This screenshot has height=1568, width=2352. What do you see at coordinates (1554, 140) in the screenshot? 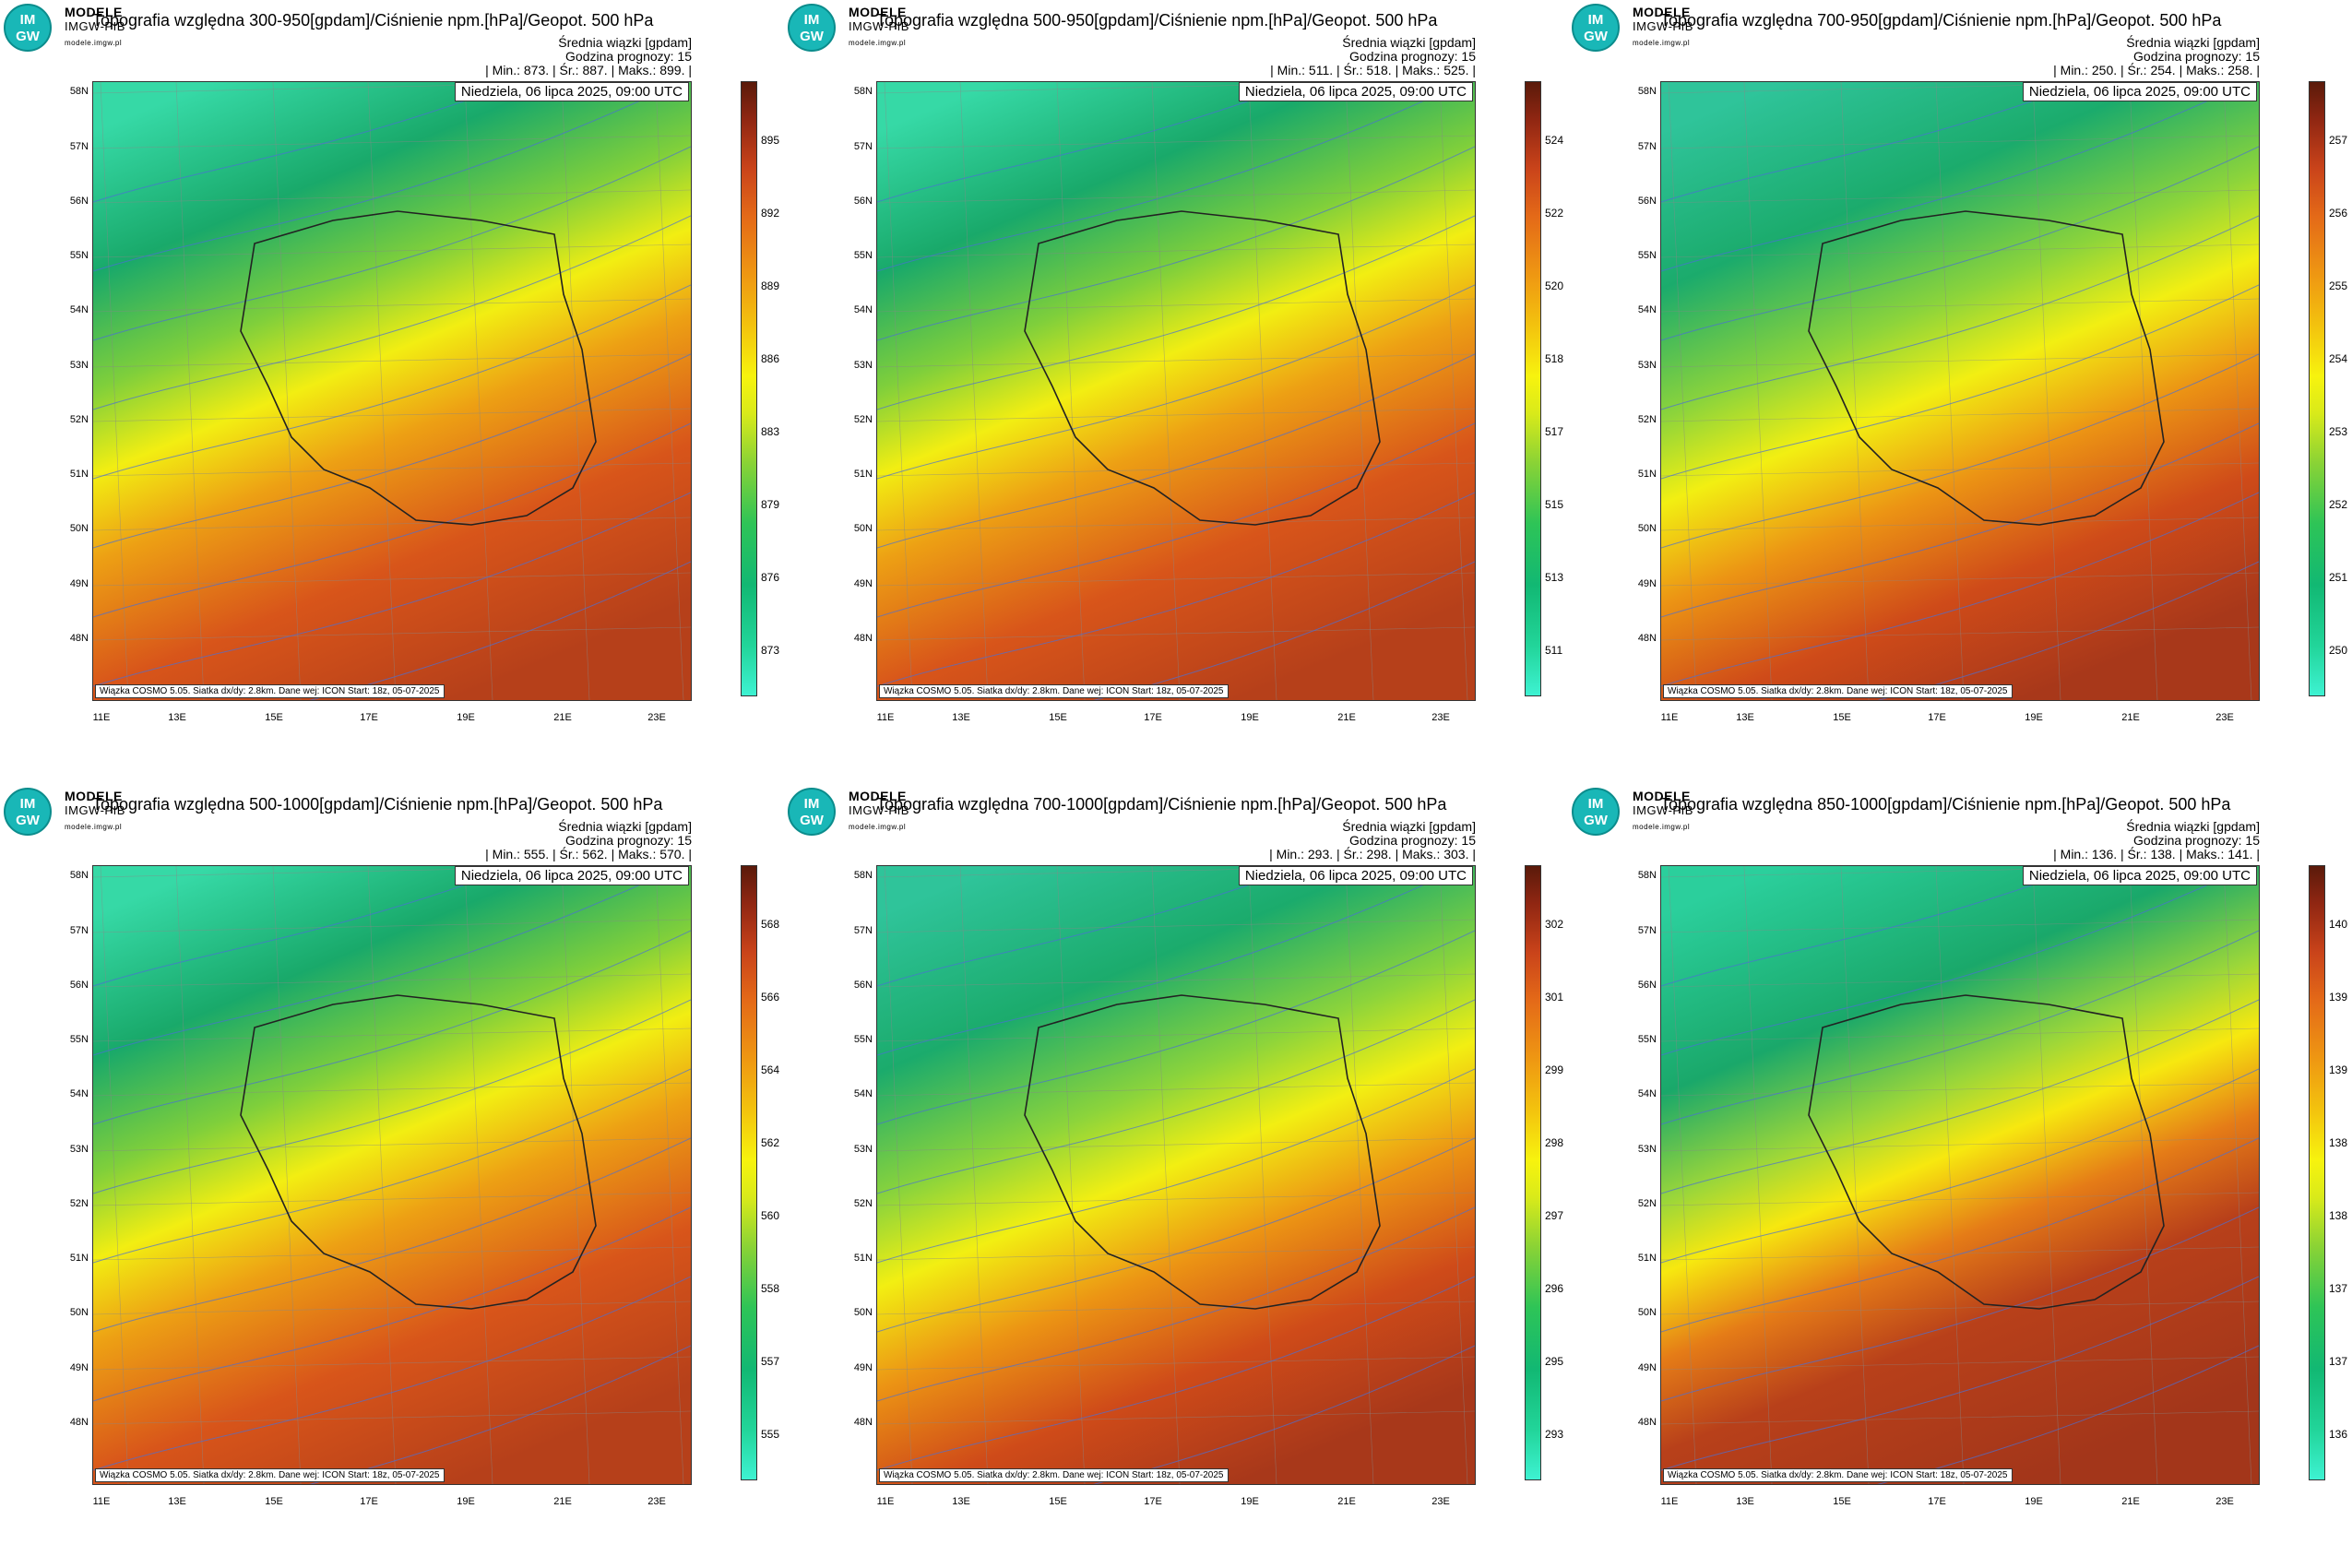
I see `colorbar-tick-label: 524` at bounding box center [1554, 140].